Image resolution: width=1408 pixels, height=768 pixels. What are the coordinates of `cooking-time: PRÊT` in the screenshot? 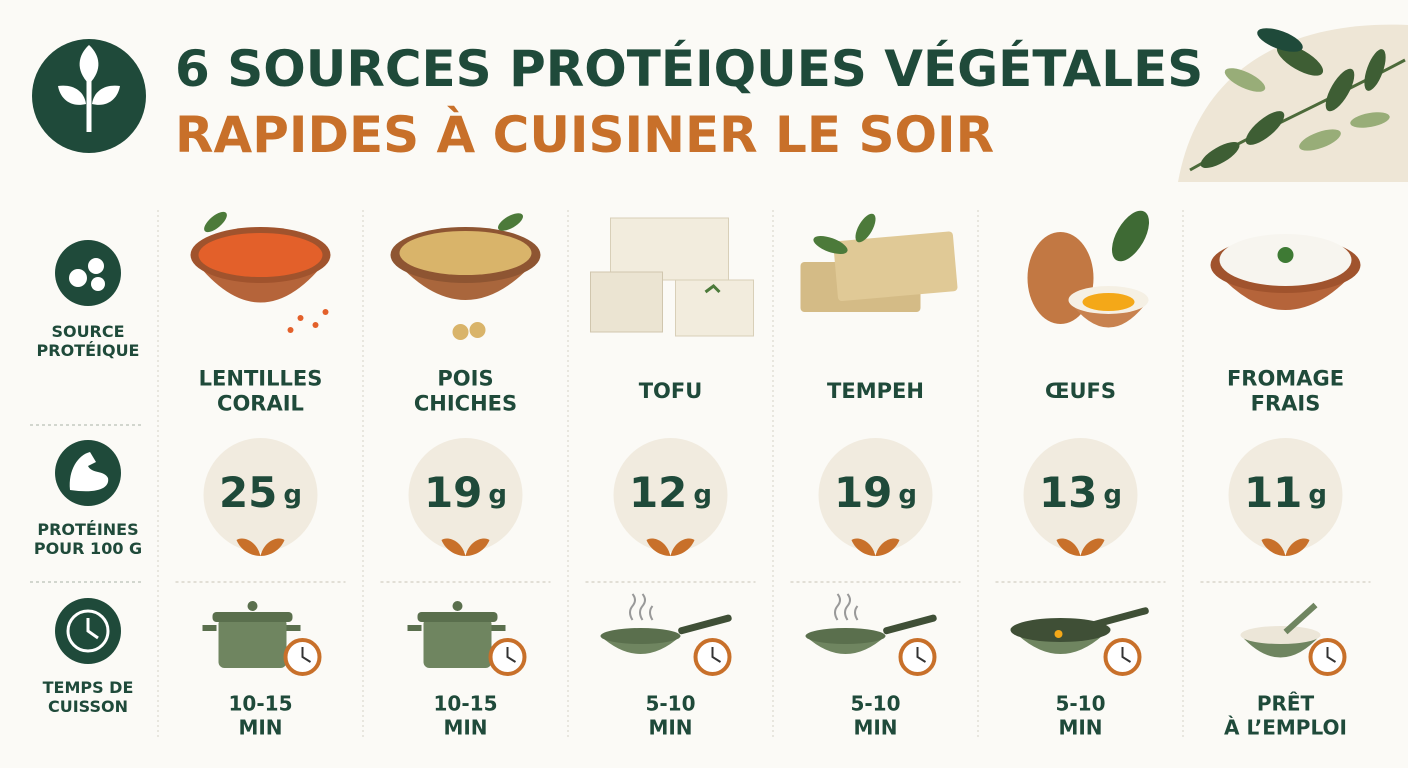 It's located at (1286, 704).